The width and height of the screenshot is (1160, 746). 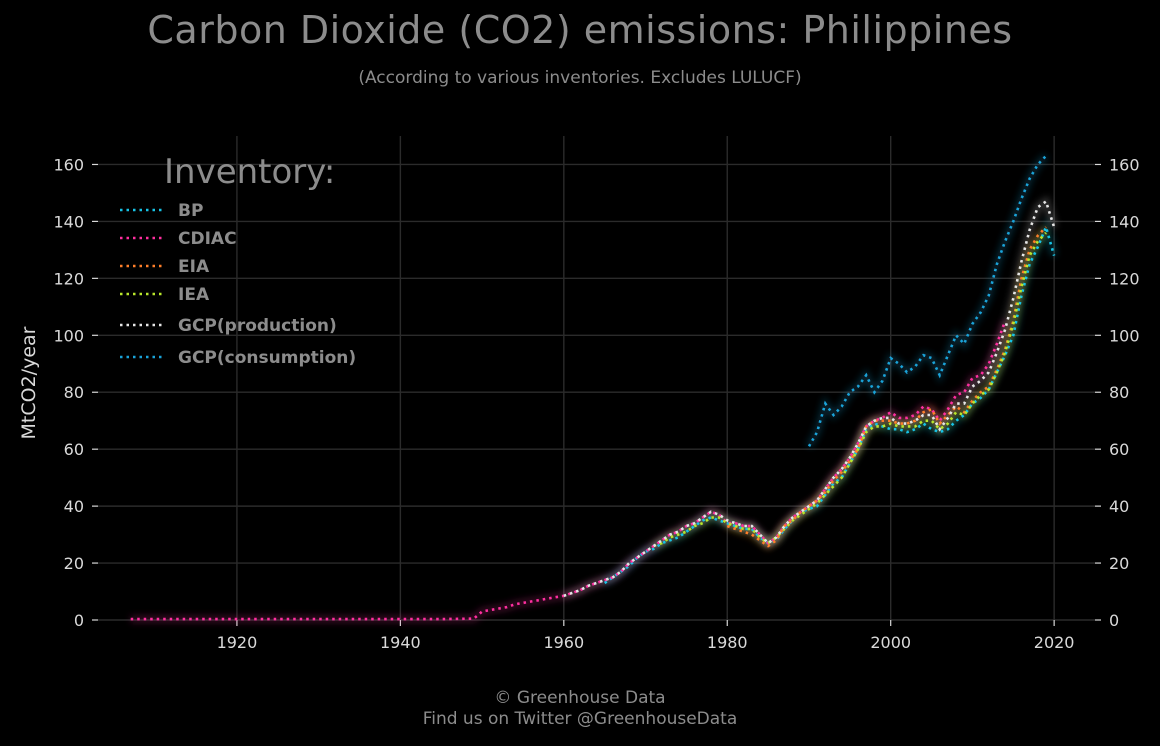 What do you see at coordinates (194, 295) in the screenshot?
I see `legend-label-iea: IEA` at bounding box center [194, 295].